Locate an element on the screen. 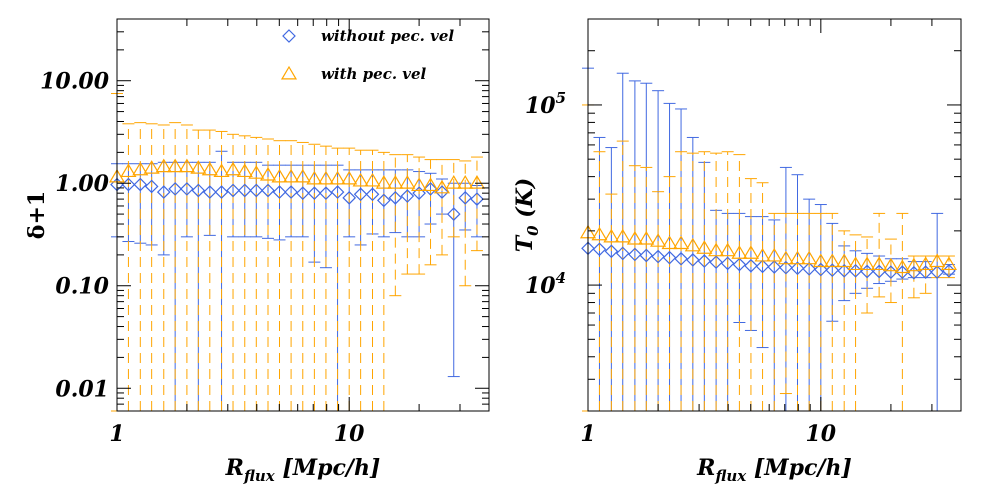 This screenshot has height=491, width=981. x-axis-title: Rflux [Mpc/h] is located at coordinates (774, 470).